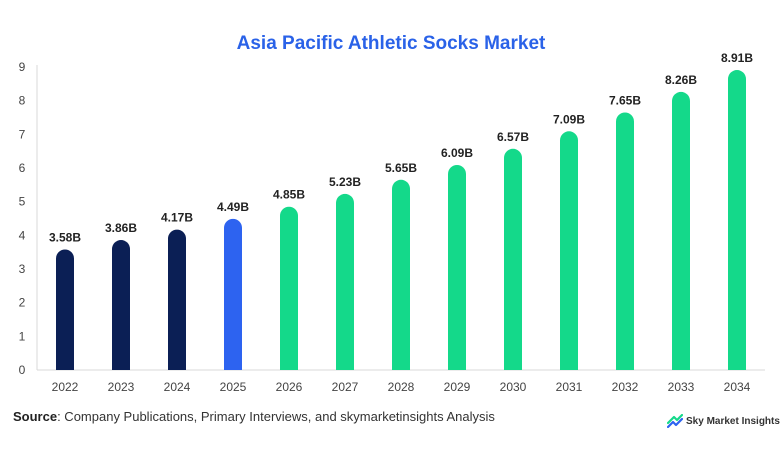 The width and height of the screenshot is (782, 454). Describe the element at coordinates (401, 168) in the screenshot. I see `bar-value-label: 5.65B` at that location.